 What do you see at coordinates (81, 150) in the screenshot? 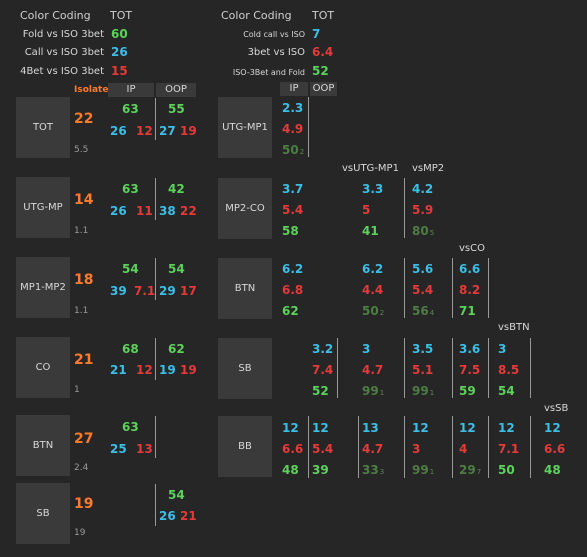
I see `row-foot: 5.5` at bounding box center [81, 150].